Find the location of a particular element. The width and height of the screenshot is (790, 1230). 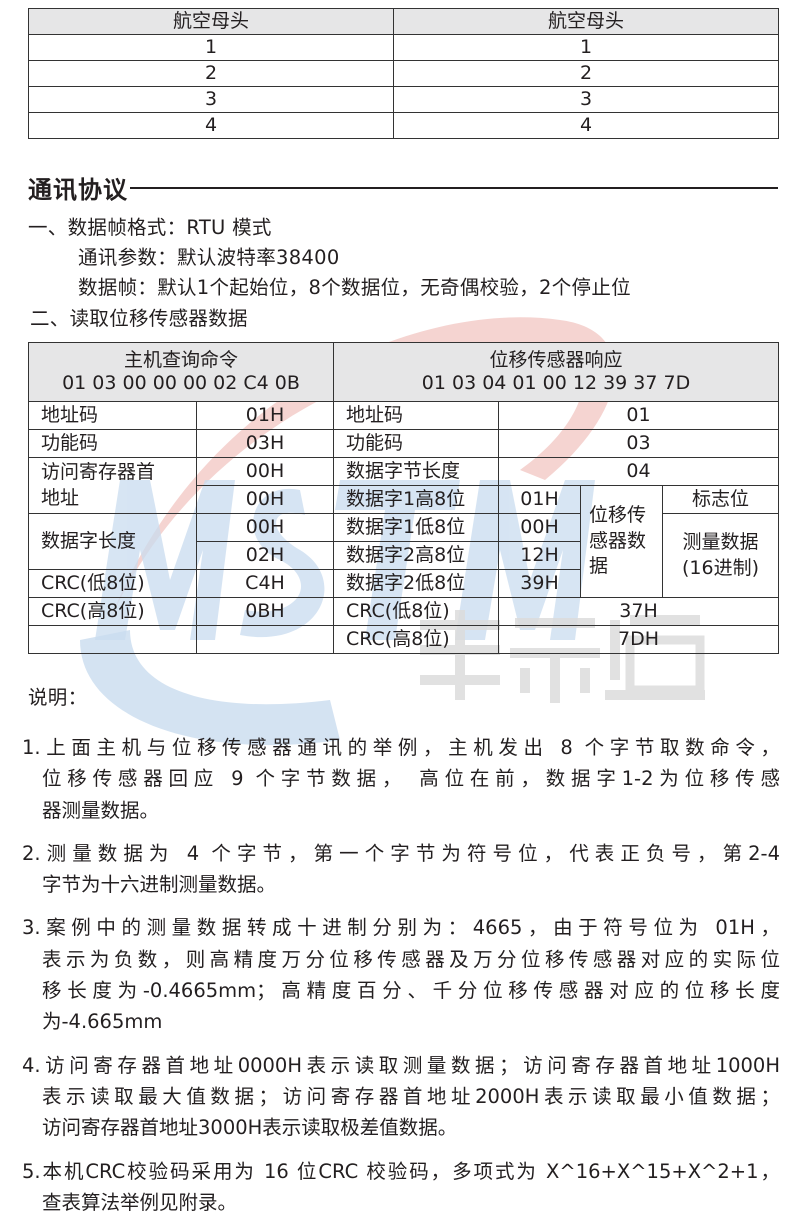

note-line: 2.测量数据为 4 个字节，第一个字节为符号位，代表正负号，第2-4 is located at coordinates (401, 853).